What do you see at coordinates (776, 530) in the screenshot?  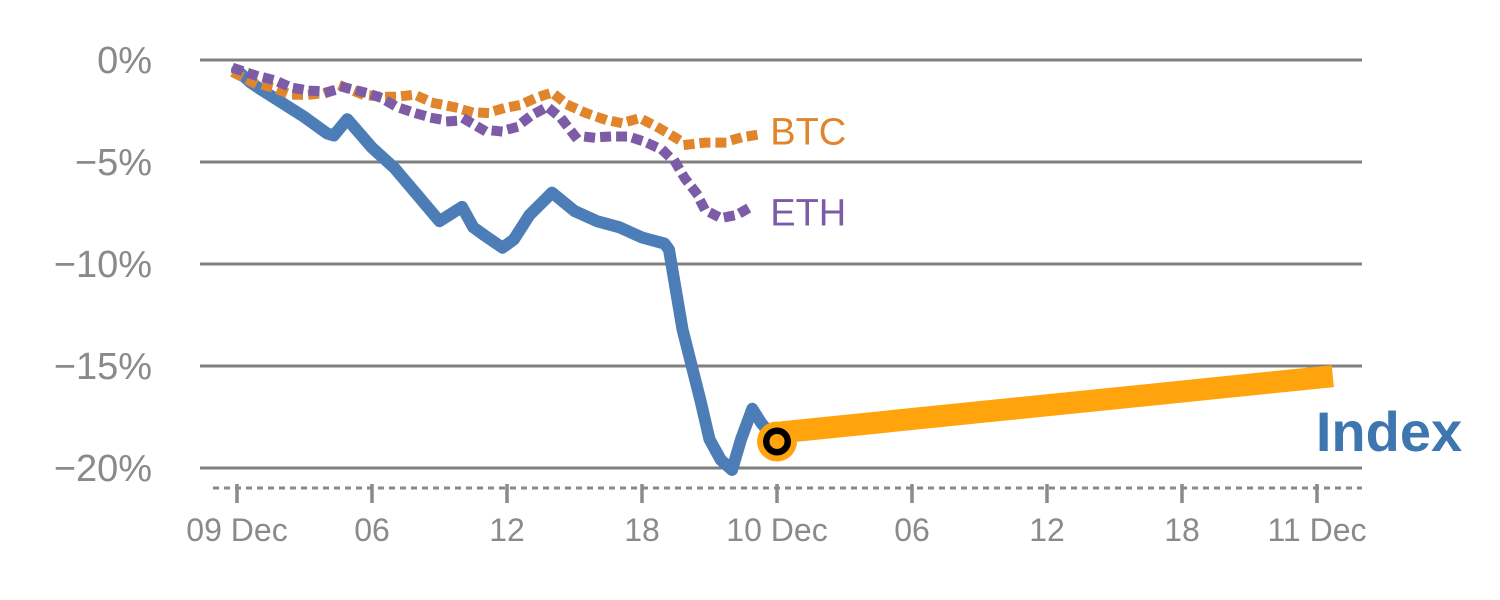 I see `x-axis-tick-label: 10 Dec` at bounding box center [776, 530].